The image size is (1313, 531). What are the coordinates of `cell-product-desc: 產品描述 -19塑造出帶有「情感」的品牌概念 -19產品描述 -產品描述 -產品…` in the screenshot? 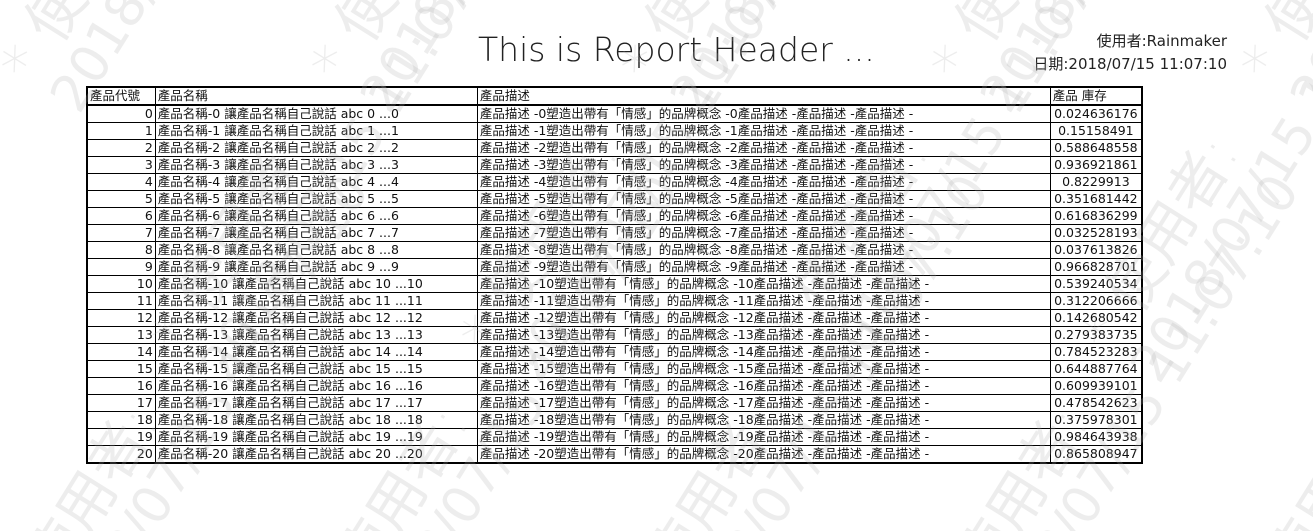 It's located at (763, 437).